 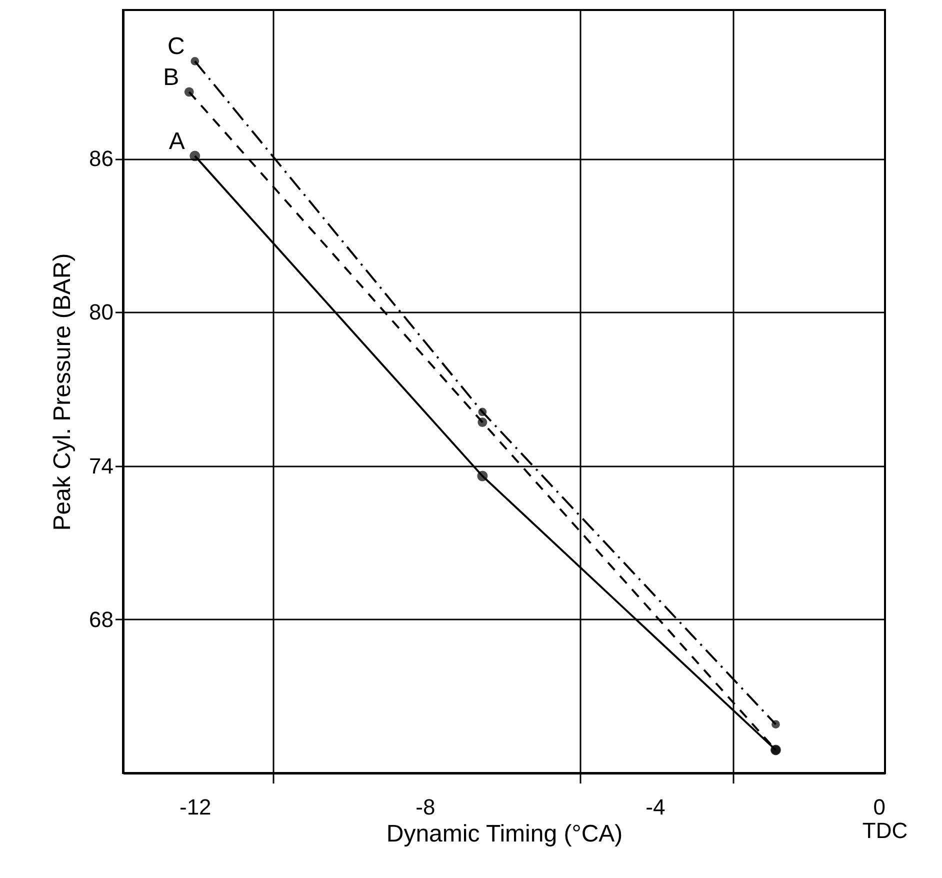 What do you see at coordinates (176, 46) in the screenshot?
I see `series-label: C` at bounding box center [176, 46].